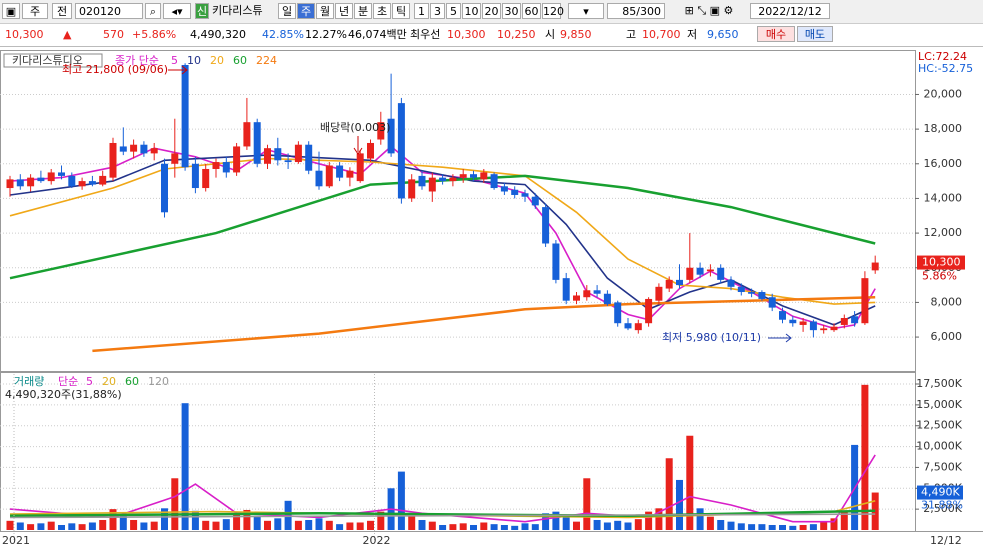  Describe the element at coordinates (723, 34) in the screenshot. I see `low: 9,650` at that location.